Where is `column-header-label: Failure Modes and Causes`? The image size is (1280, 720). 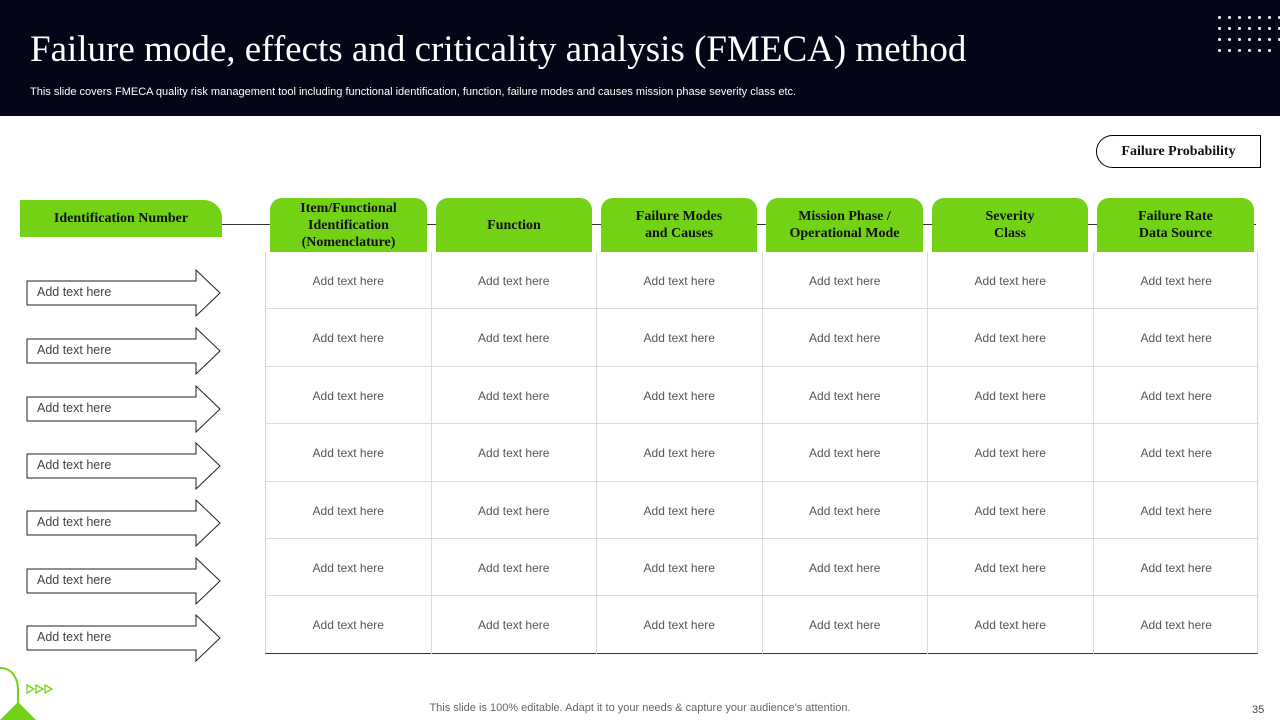
column-header-label: Failure Modes and Causes is located at coordinates (679, 225).